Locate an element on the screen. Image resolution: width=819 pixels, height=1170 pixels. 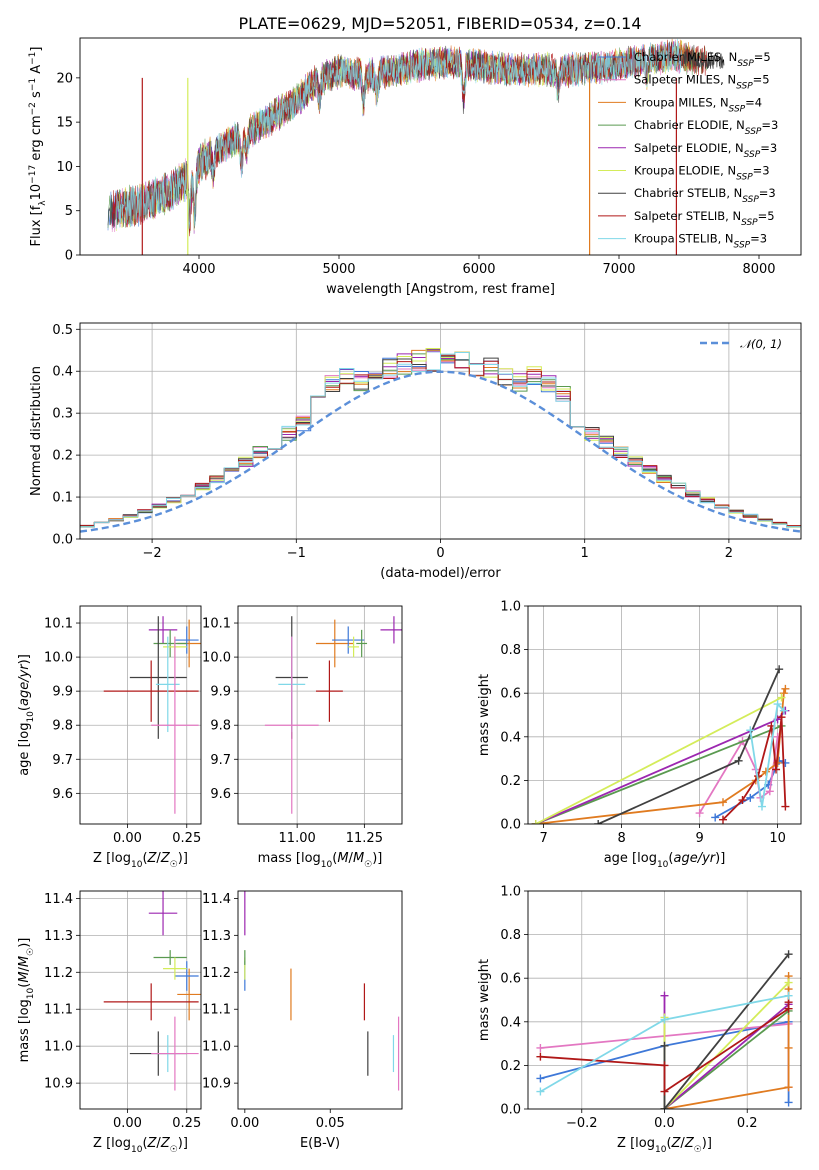
y-tick-label: 9.8 is located at coordinates (62, 726).